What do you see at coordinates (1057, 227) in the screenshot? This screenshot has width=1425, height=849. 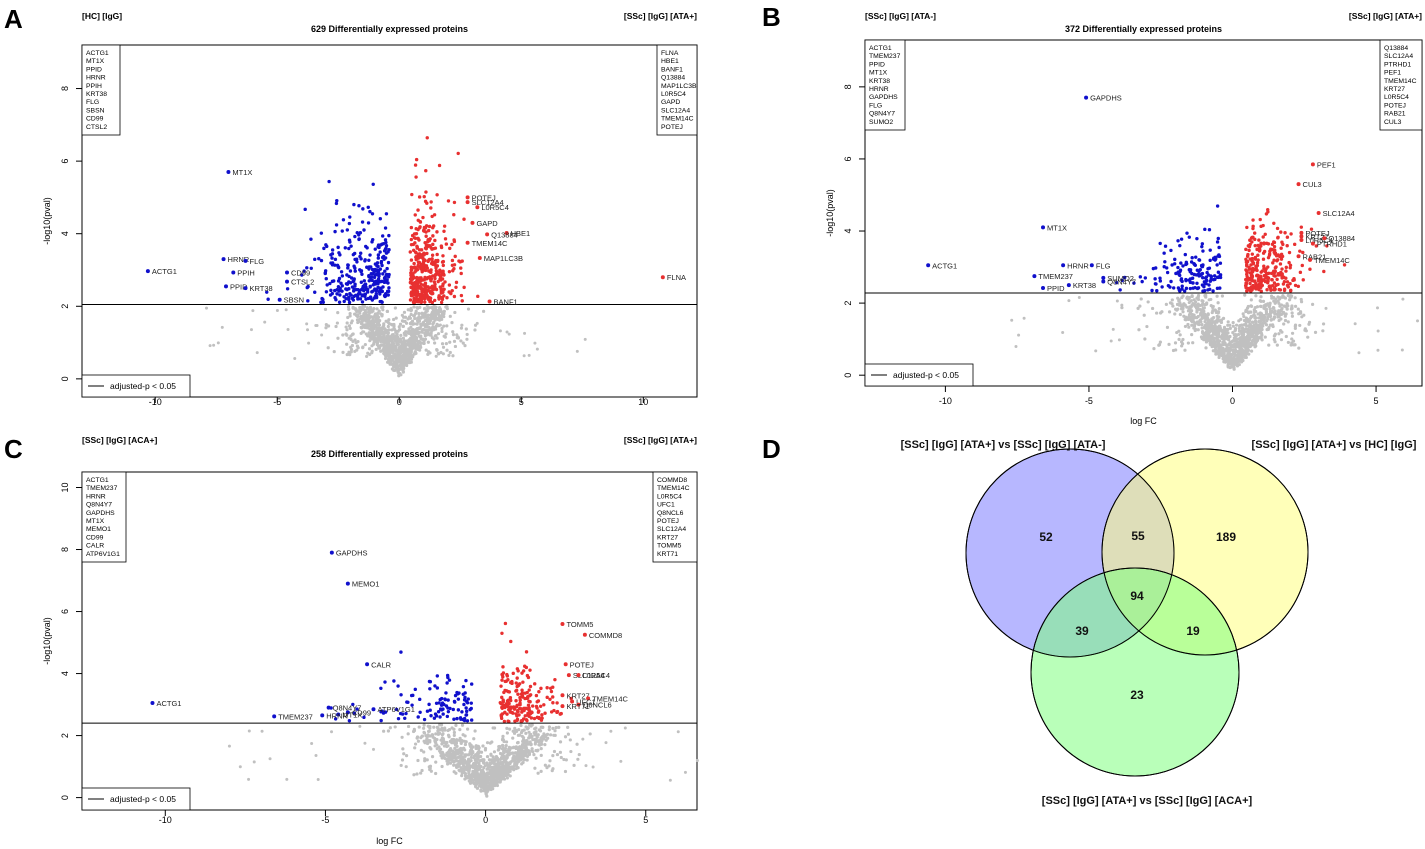 I see `point-label: MT1X` at bounding box center [1057, 227].